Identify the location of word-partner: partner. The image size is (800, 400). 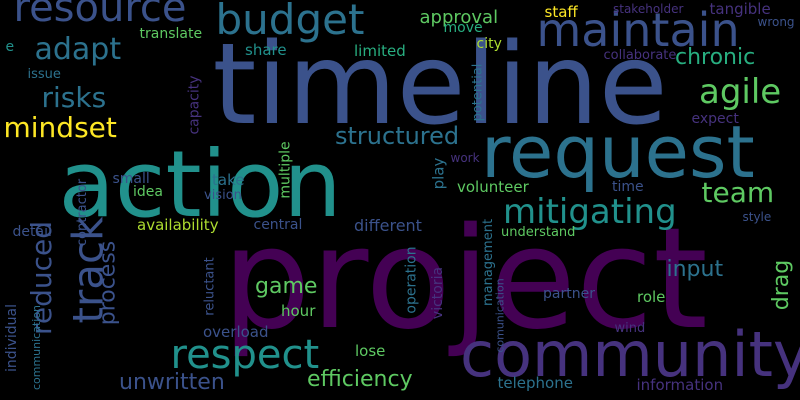
(569, 294).